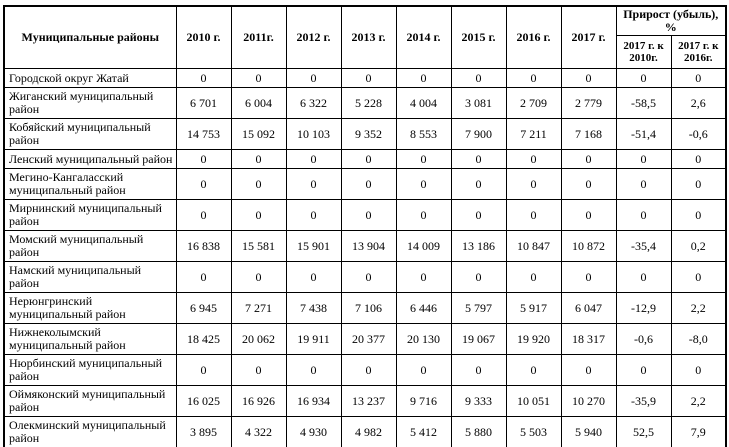  What do you see at coordinates (90, 401) in the screenshot?
I see `district-name-cell: Оймяконский муниципальный район` at bounding box center [90, 401].